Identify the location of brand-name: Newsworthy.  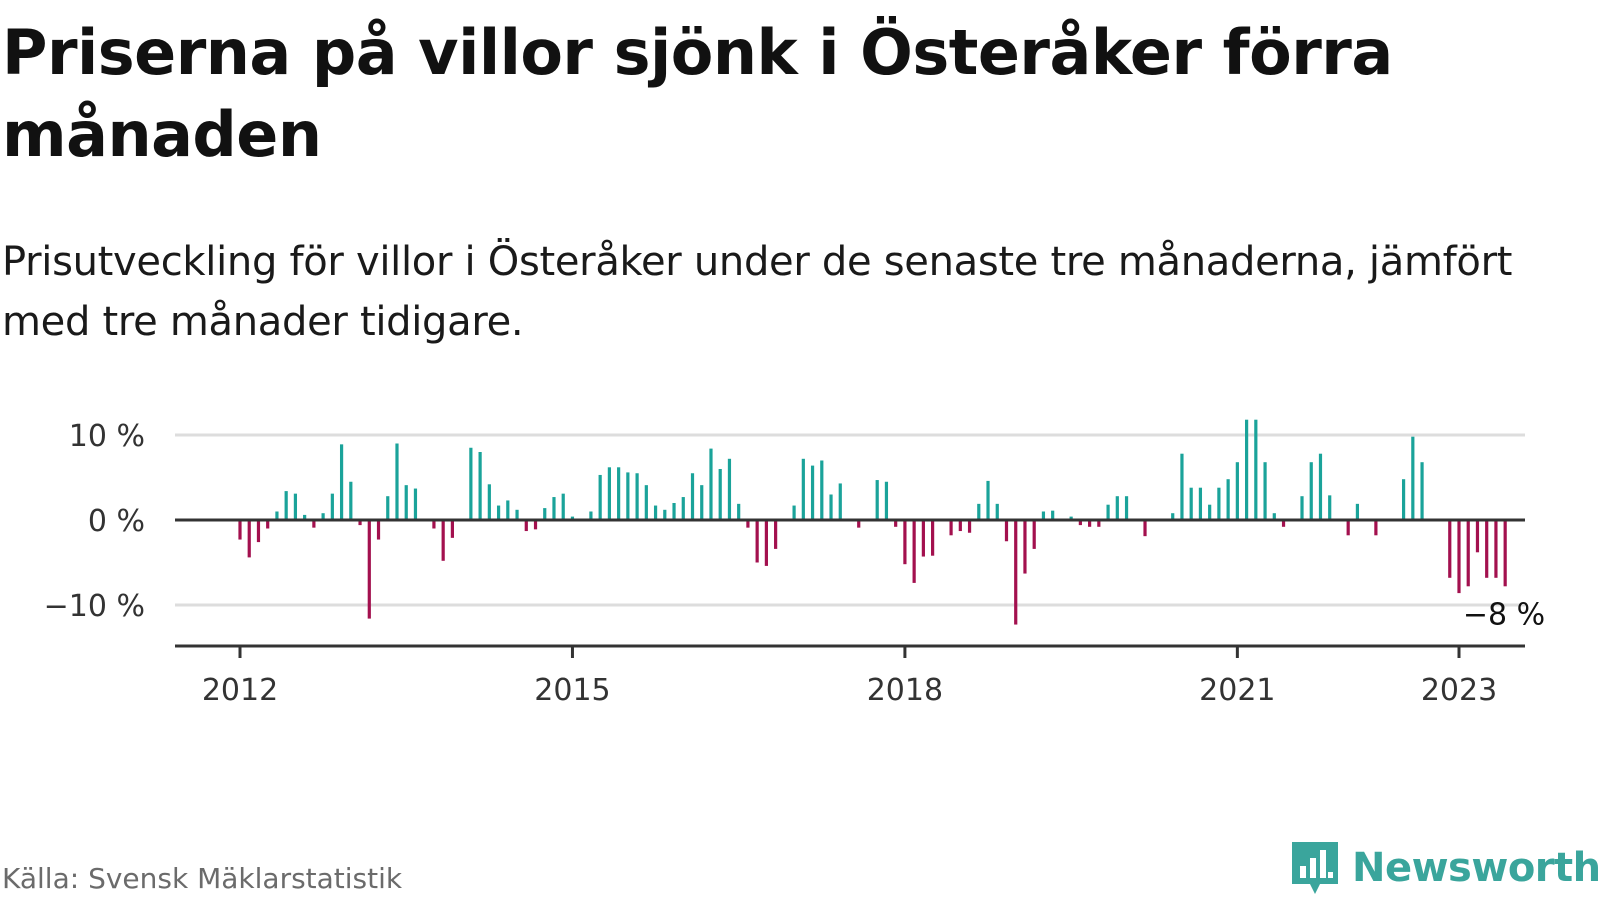
(1476, 868).